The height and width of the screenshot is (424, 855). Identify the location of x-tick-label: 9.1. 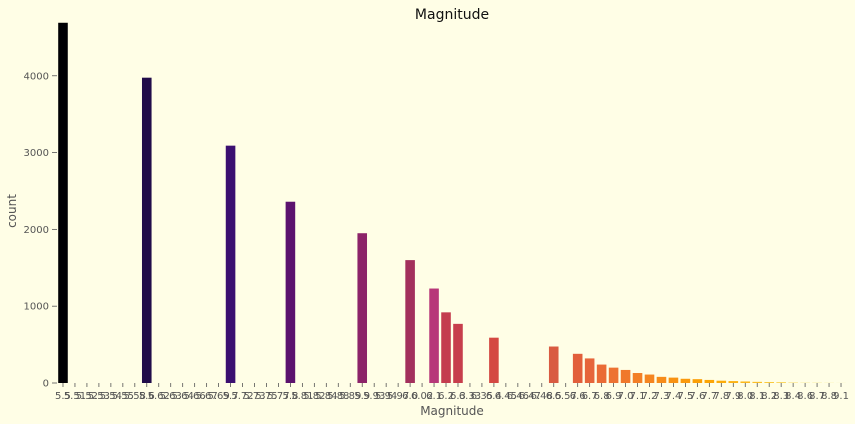
(841, 396).